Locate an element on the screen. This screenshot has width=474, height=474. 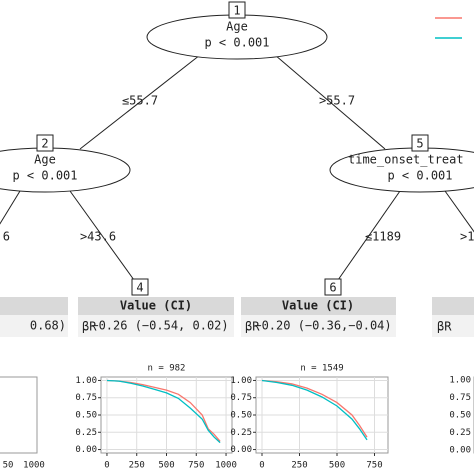
plot-panel is located at coordinates (19, 415).